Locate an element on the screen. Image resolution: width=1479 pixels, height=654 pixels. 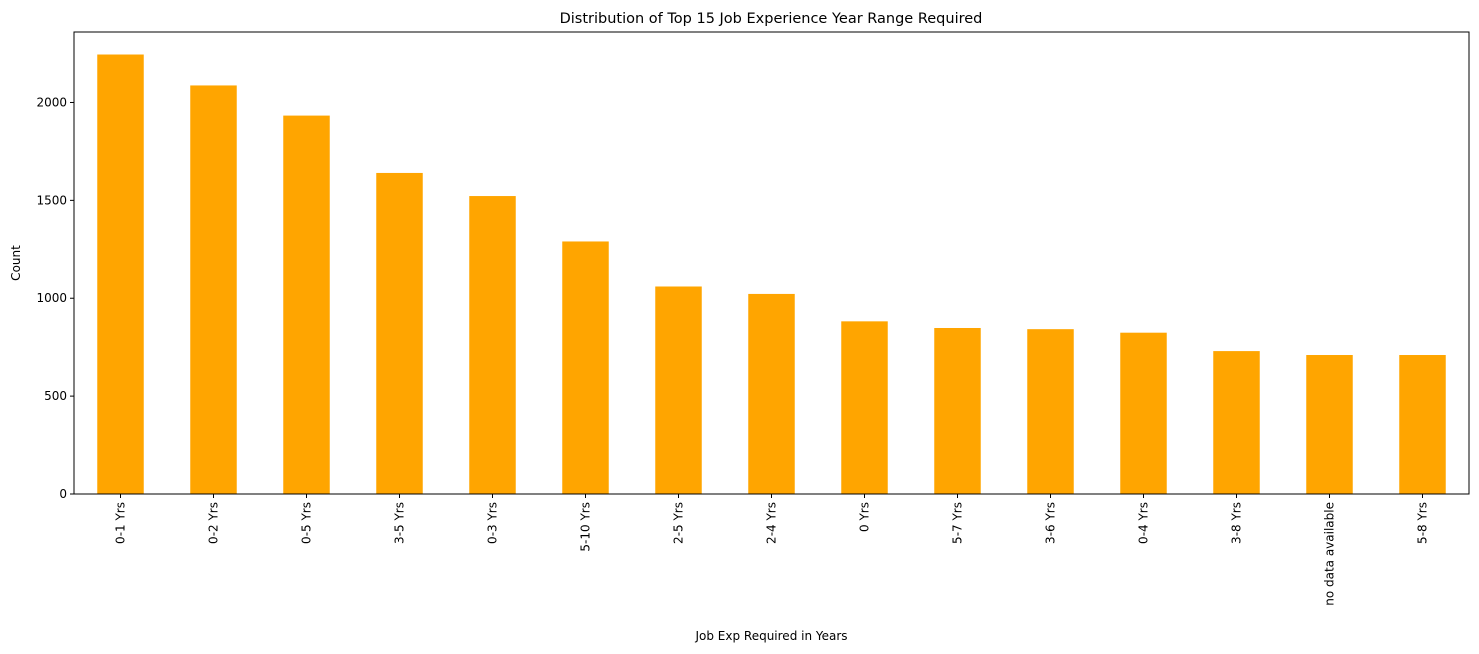
x-tick-label: 0-4 Yrs is located at coordinates (1144, 523).